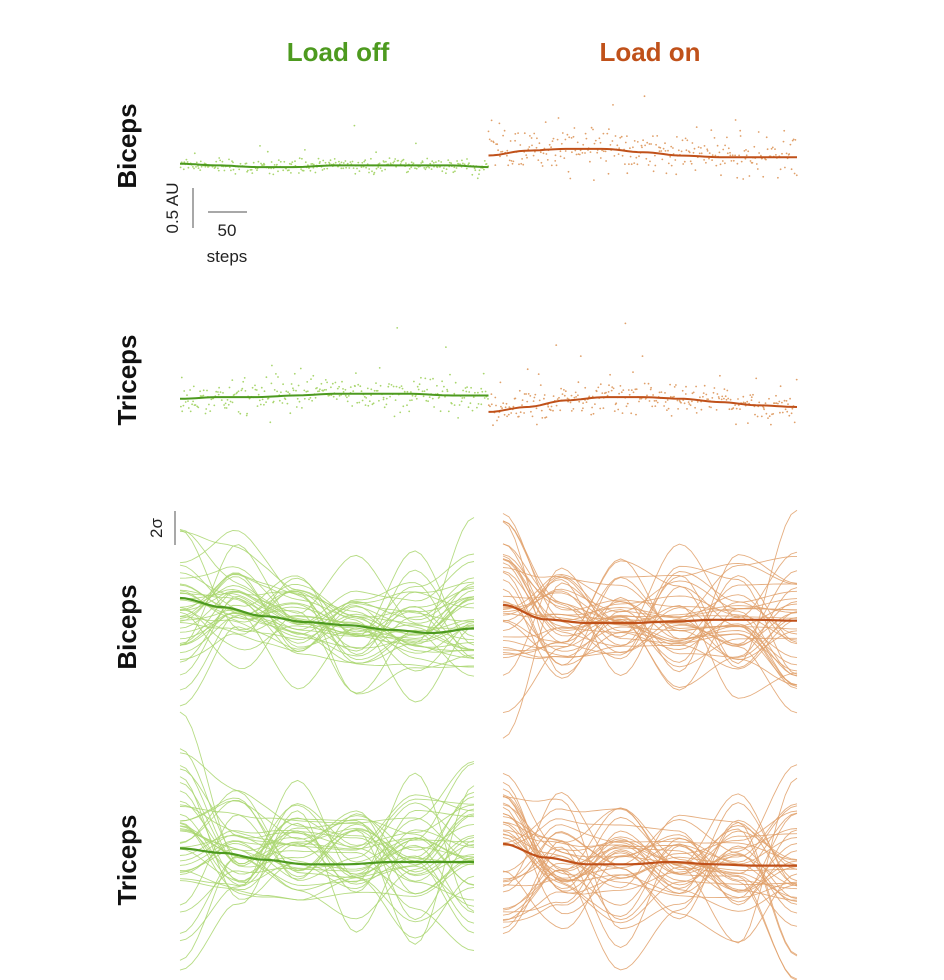 The image size is (944, 980). I want to click on z-scale-bar: 2σ, so click(161, 528).